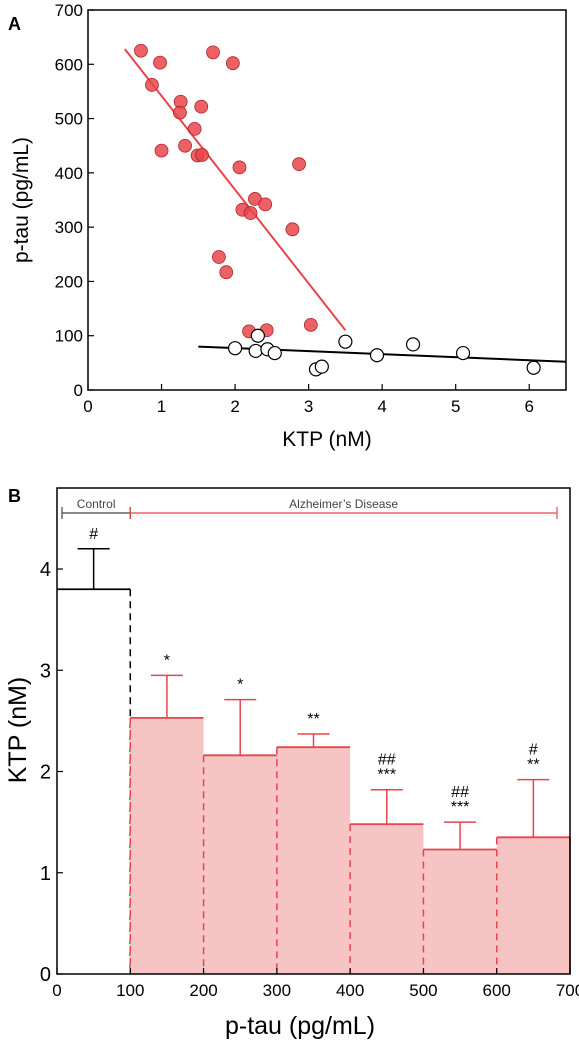 This screenshot has width=579, height=1043. Describe the element at coordinates (234, 406) in the screenshot. I see `x-tick-label: 2` at that location.